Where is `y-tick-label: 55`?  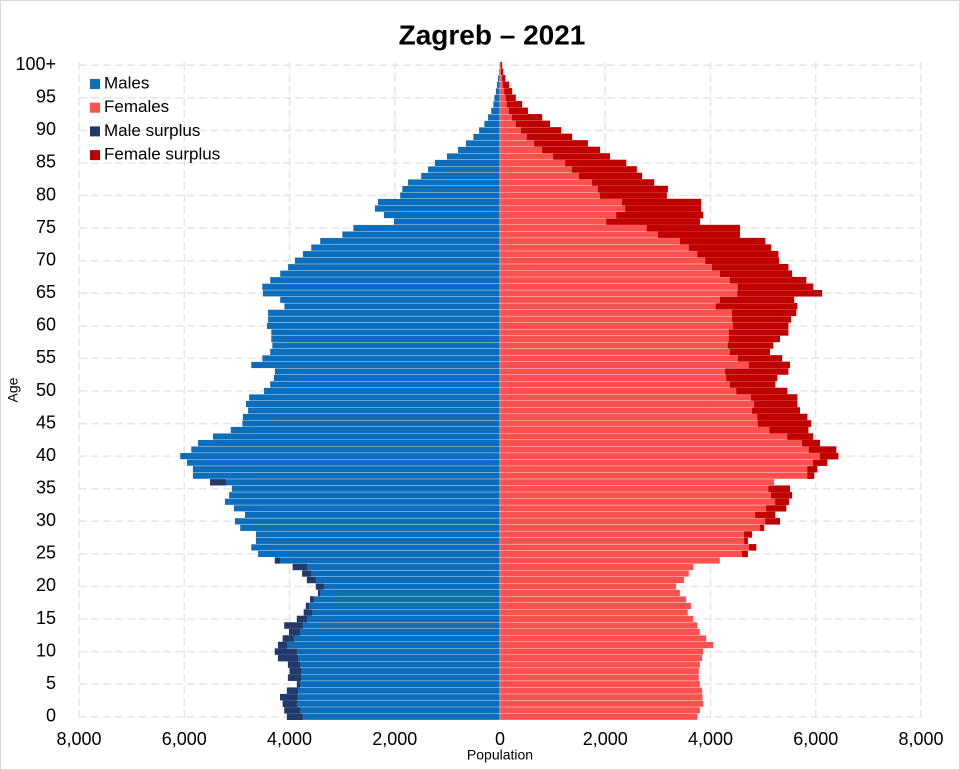 y-tick-label: 55 is located at coordinates (46, 357).